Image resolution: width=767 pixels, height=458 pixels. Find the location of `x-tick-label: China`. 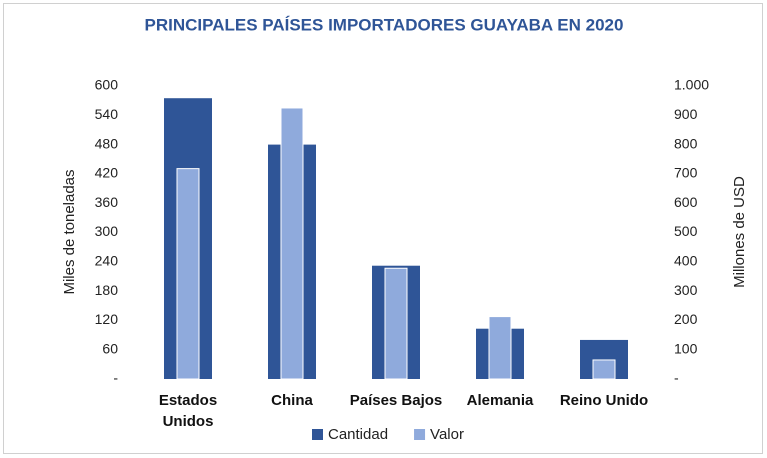

x-tick-label: China is located at coordinates (292, 400).